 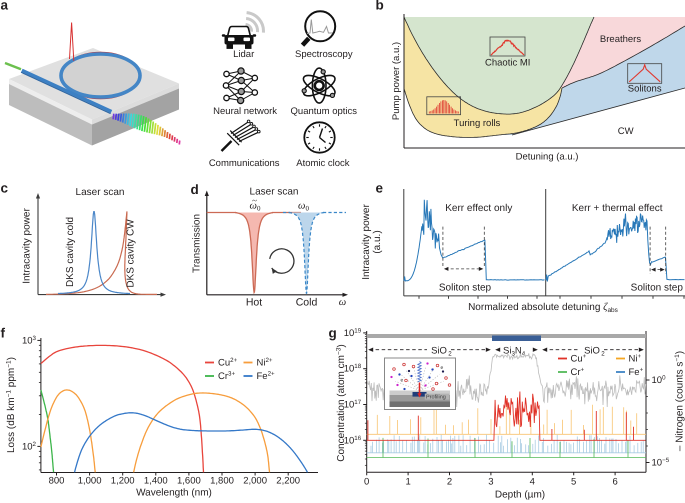 I want to click on svg-text:Normalized absolute detuning ζ: Normalized absolute detuning ζabs, so click(x=543, y=308).